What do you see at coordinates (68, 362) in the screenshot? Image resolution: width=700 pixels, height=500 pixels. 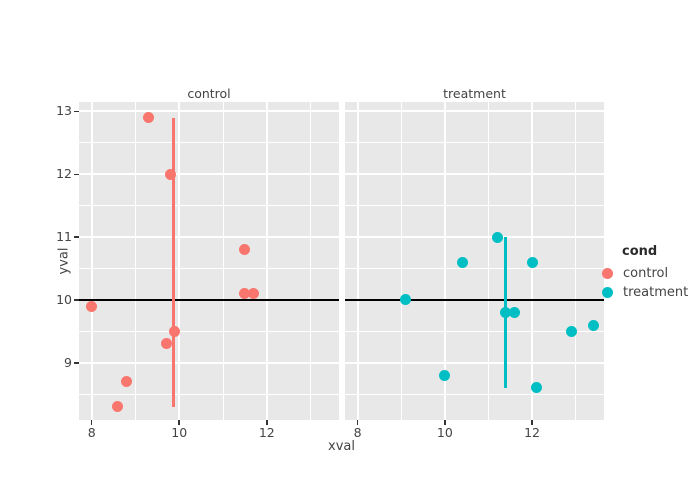 I see `y-tick-label: 9` at bounding box center [68, 362].